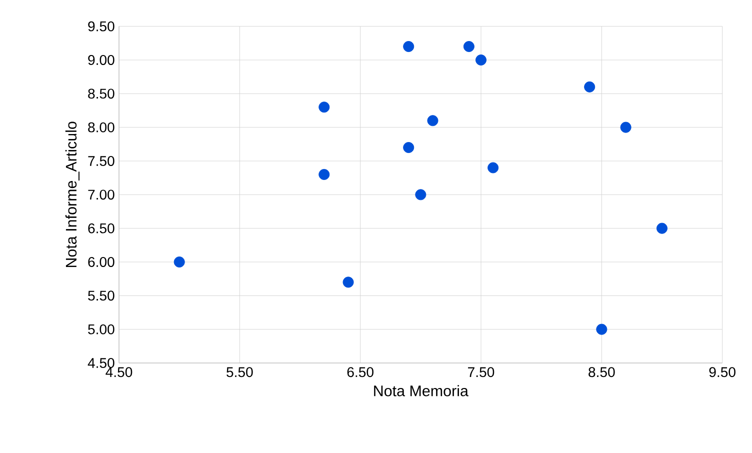 The height and width of the screenshot is (453, 752). What do you see at coordinates (101, 60) in the screenshot?
I see `y-tick-label: 9.00` at bounding box center [101, 60].